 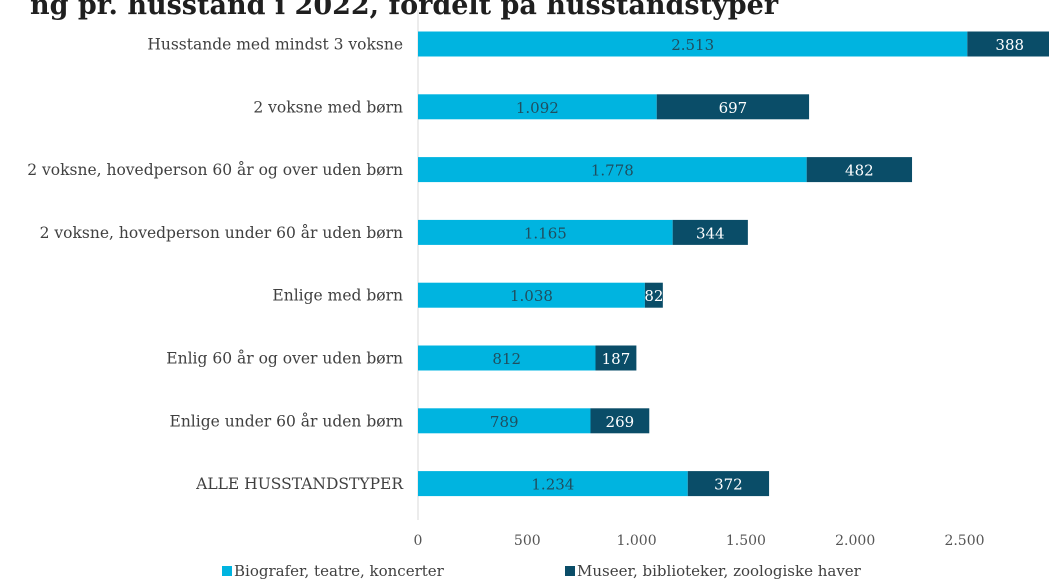 I want to click on category-label: 2 voksne med børn, so click(x=328, y=107).